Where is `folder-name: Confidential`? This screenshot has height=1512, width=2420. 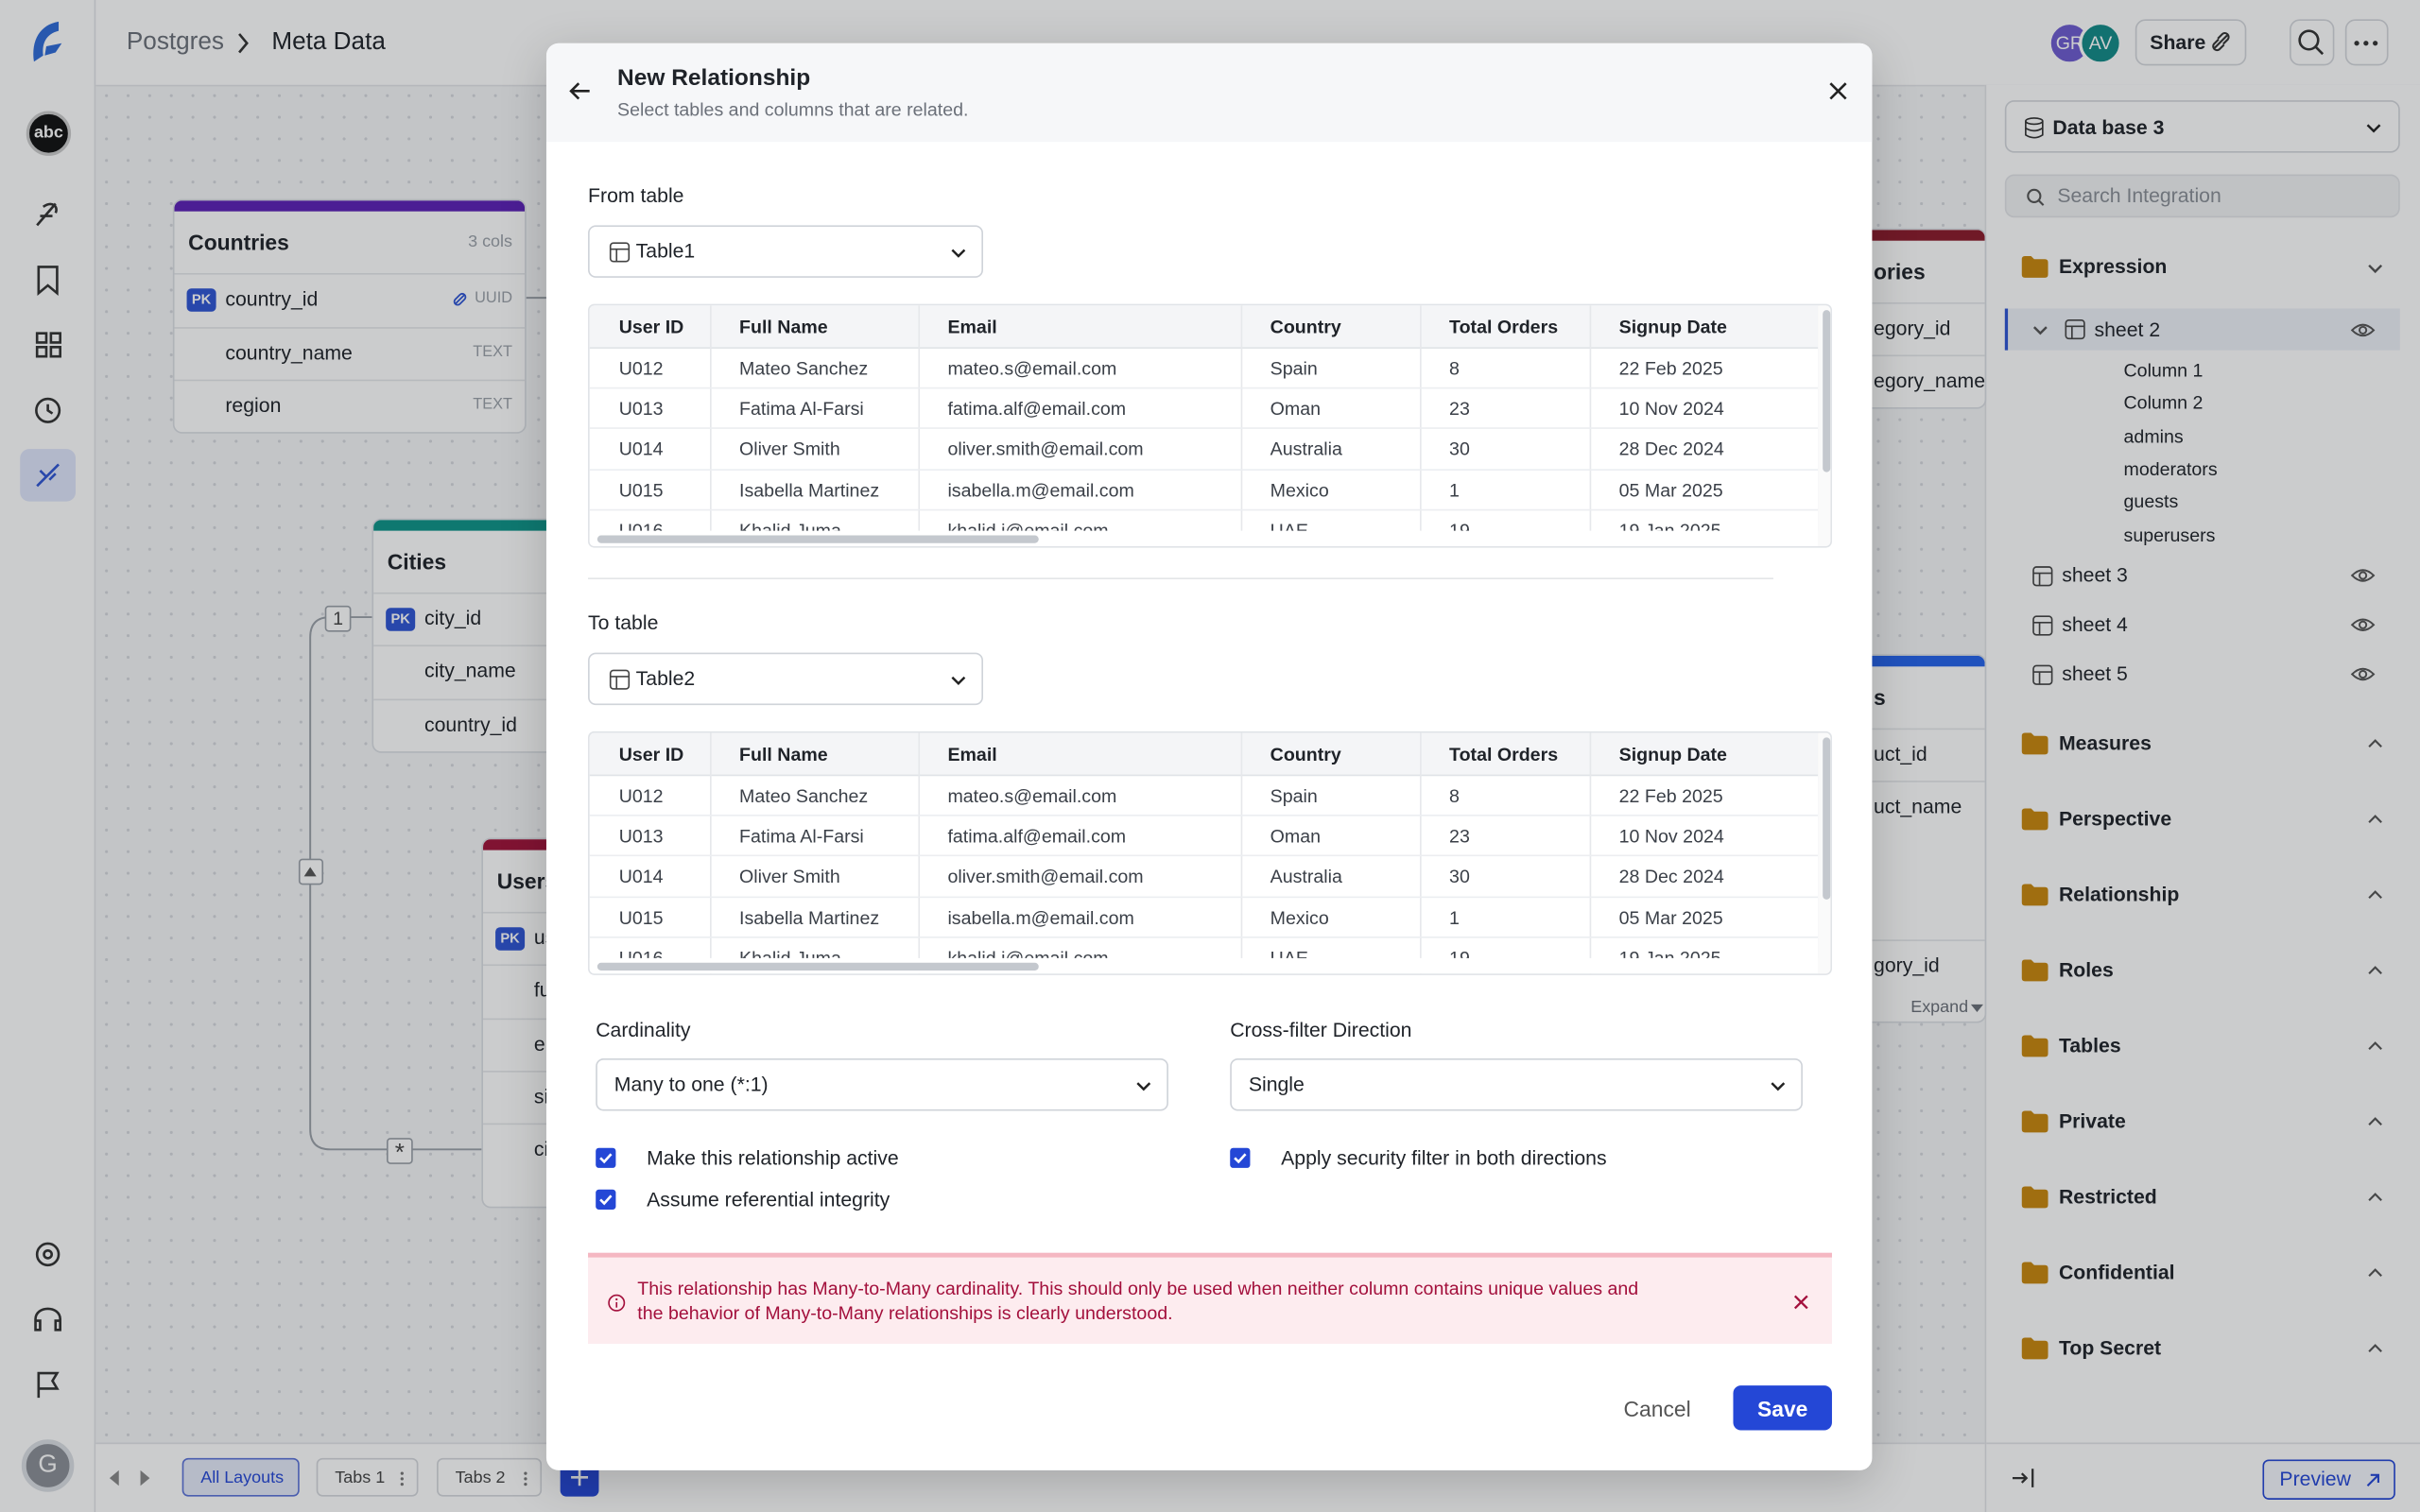
folder-name: Confidential is located at coordinates (2117, 1272).